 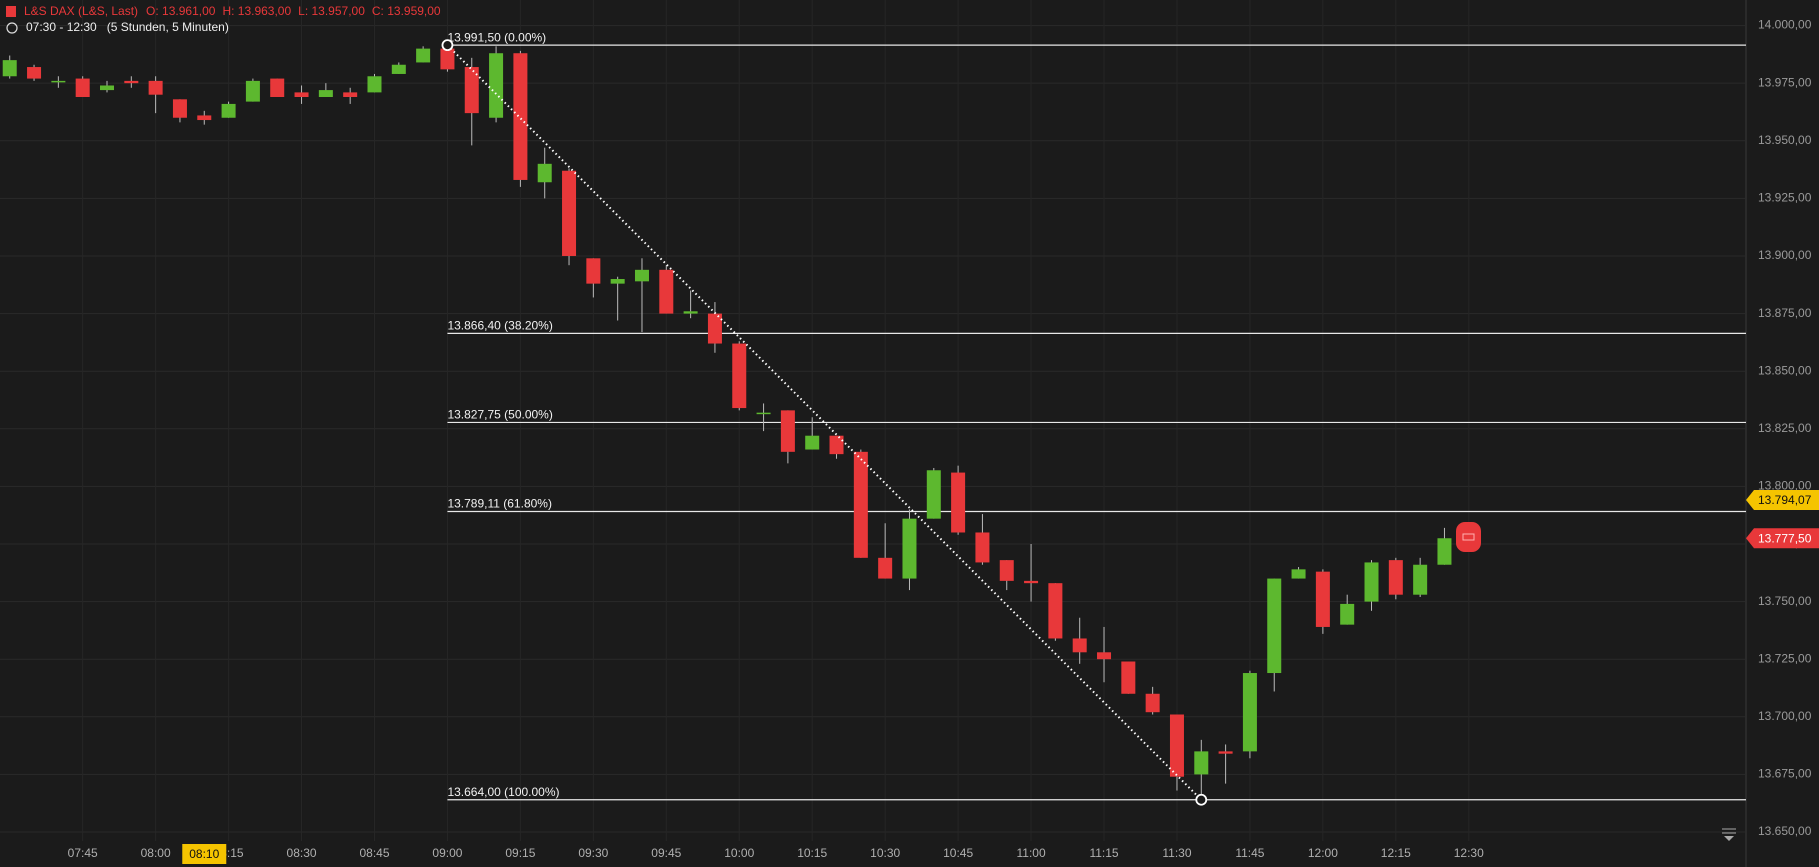 What do you see at coordinates (1785, 370) in the screenshot?
I see `y-tick-label: 13.850,00` at bounding box center [1785, 370].